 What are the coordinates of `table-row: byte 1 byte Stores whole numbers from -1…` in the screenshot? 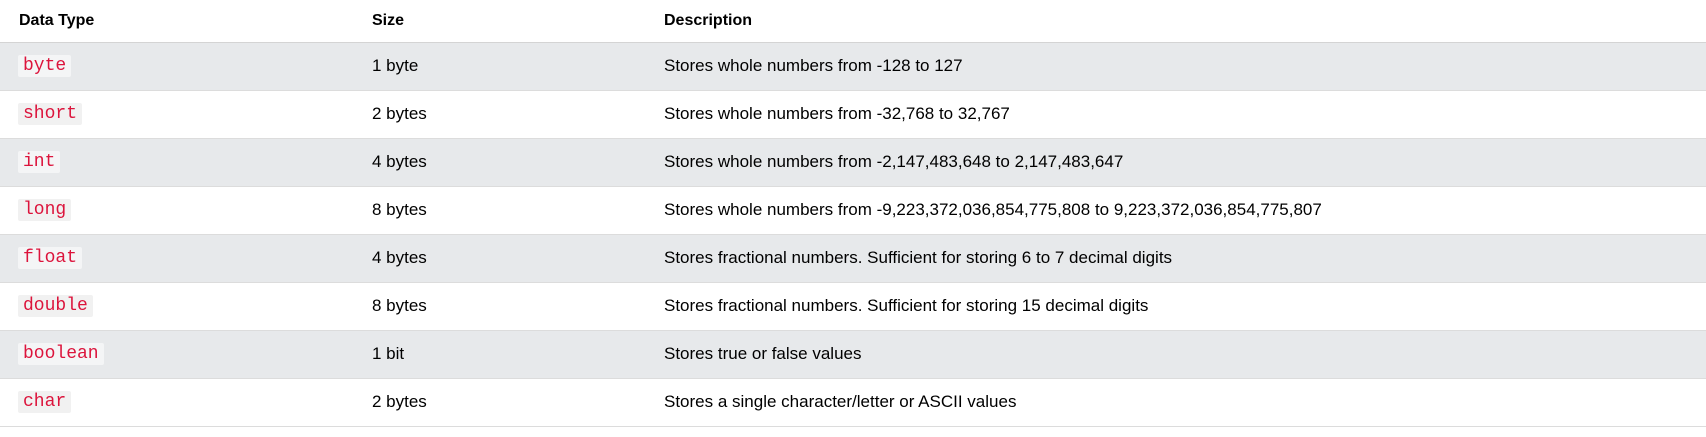 It's located at (853, 66).